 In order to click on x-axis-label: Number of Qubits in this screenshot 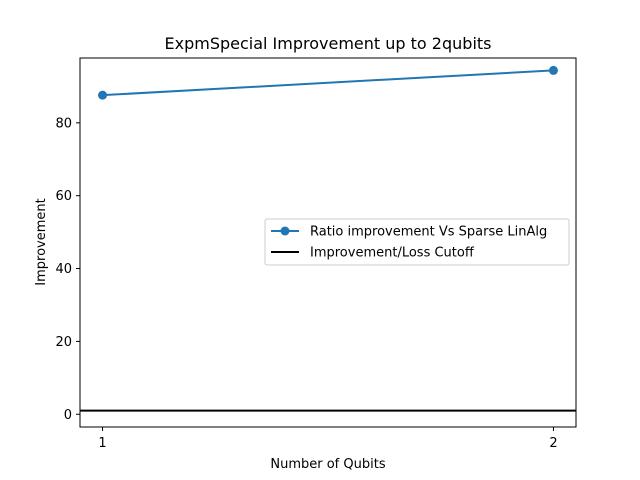, I will do `click(327, 464)`.